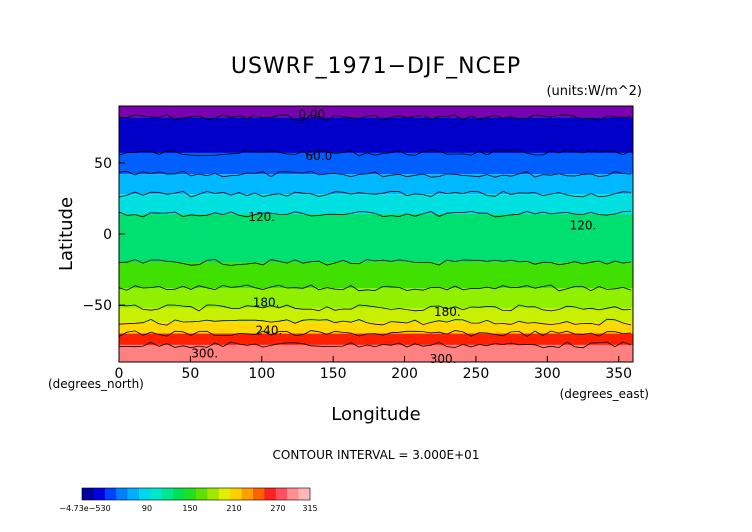 The height and width of the screenshot is (532, 752). Describe the element at coordinates (233, 508) in the screenshot. I see `colorbar-label: 210` at that location.